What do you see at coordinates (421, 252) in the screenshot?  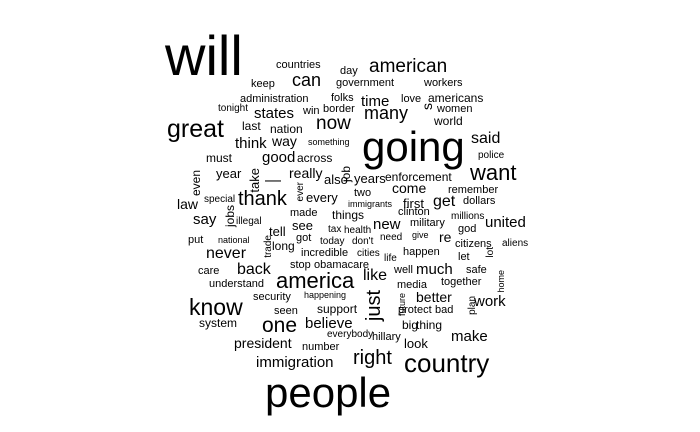 I see `word-108: happen` at bounding box center [421, 252].